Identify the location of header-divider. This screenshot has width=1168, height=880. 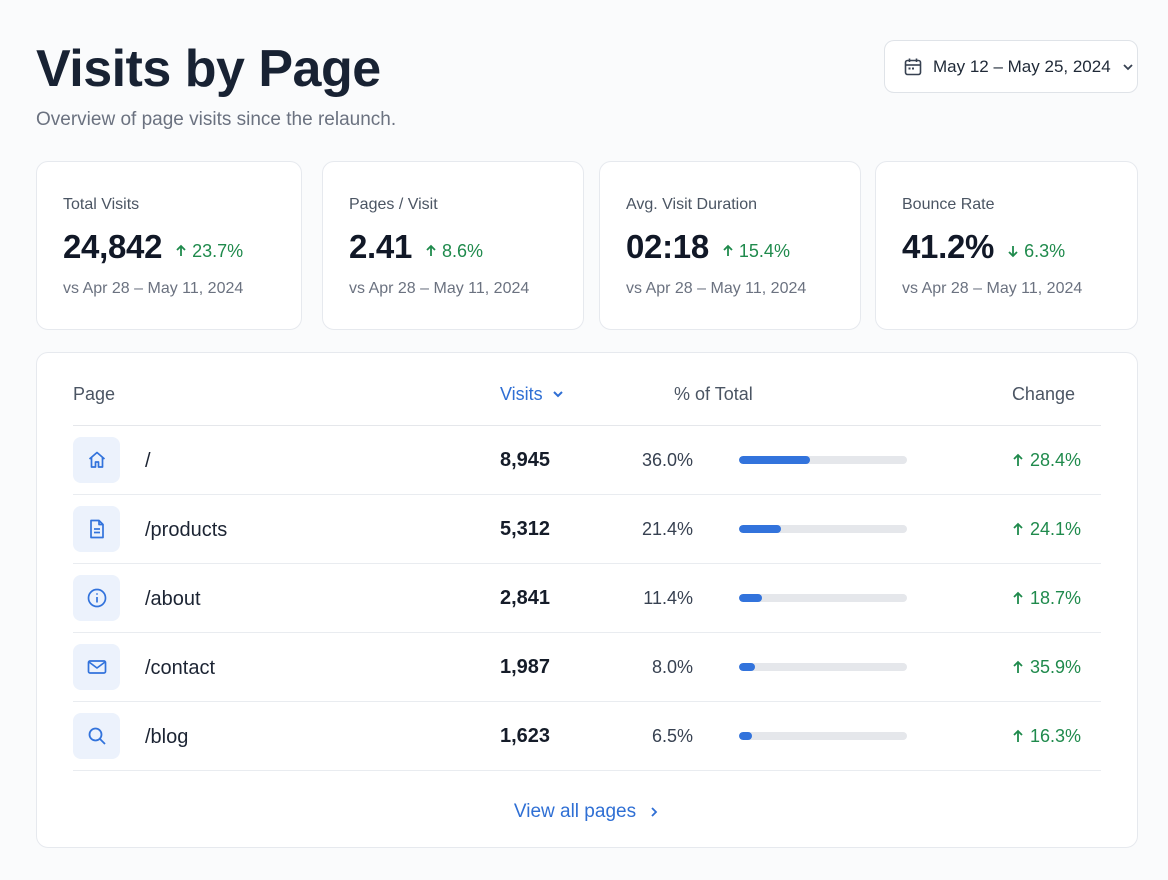
(587, 425).